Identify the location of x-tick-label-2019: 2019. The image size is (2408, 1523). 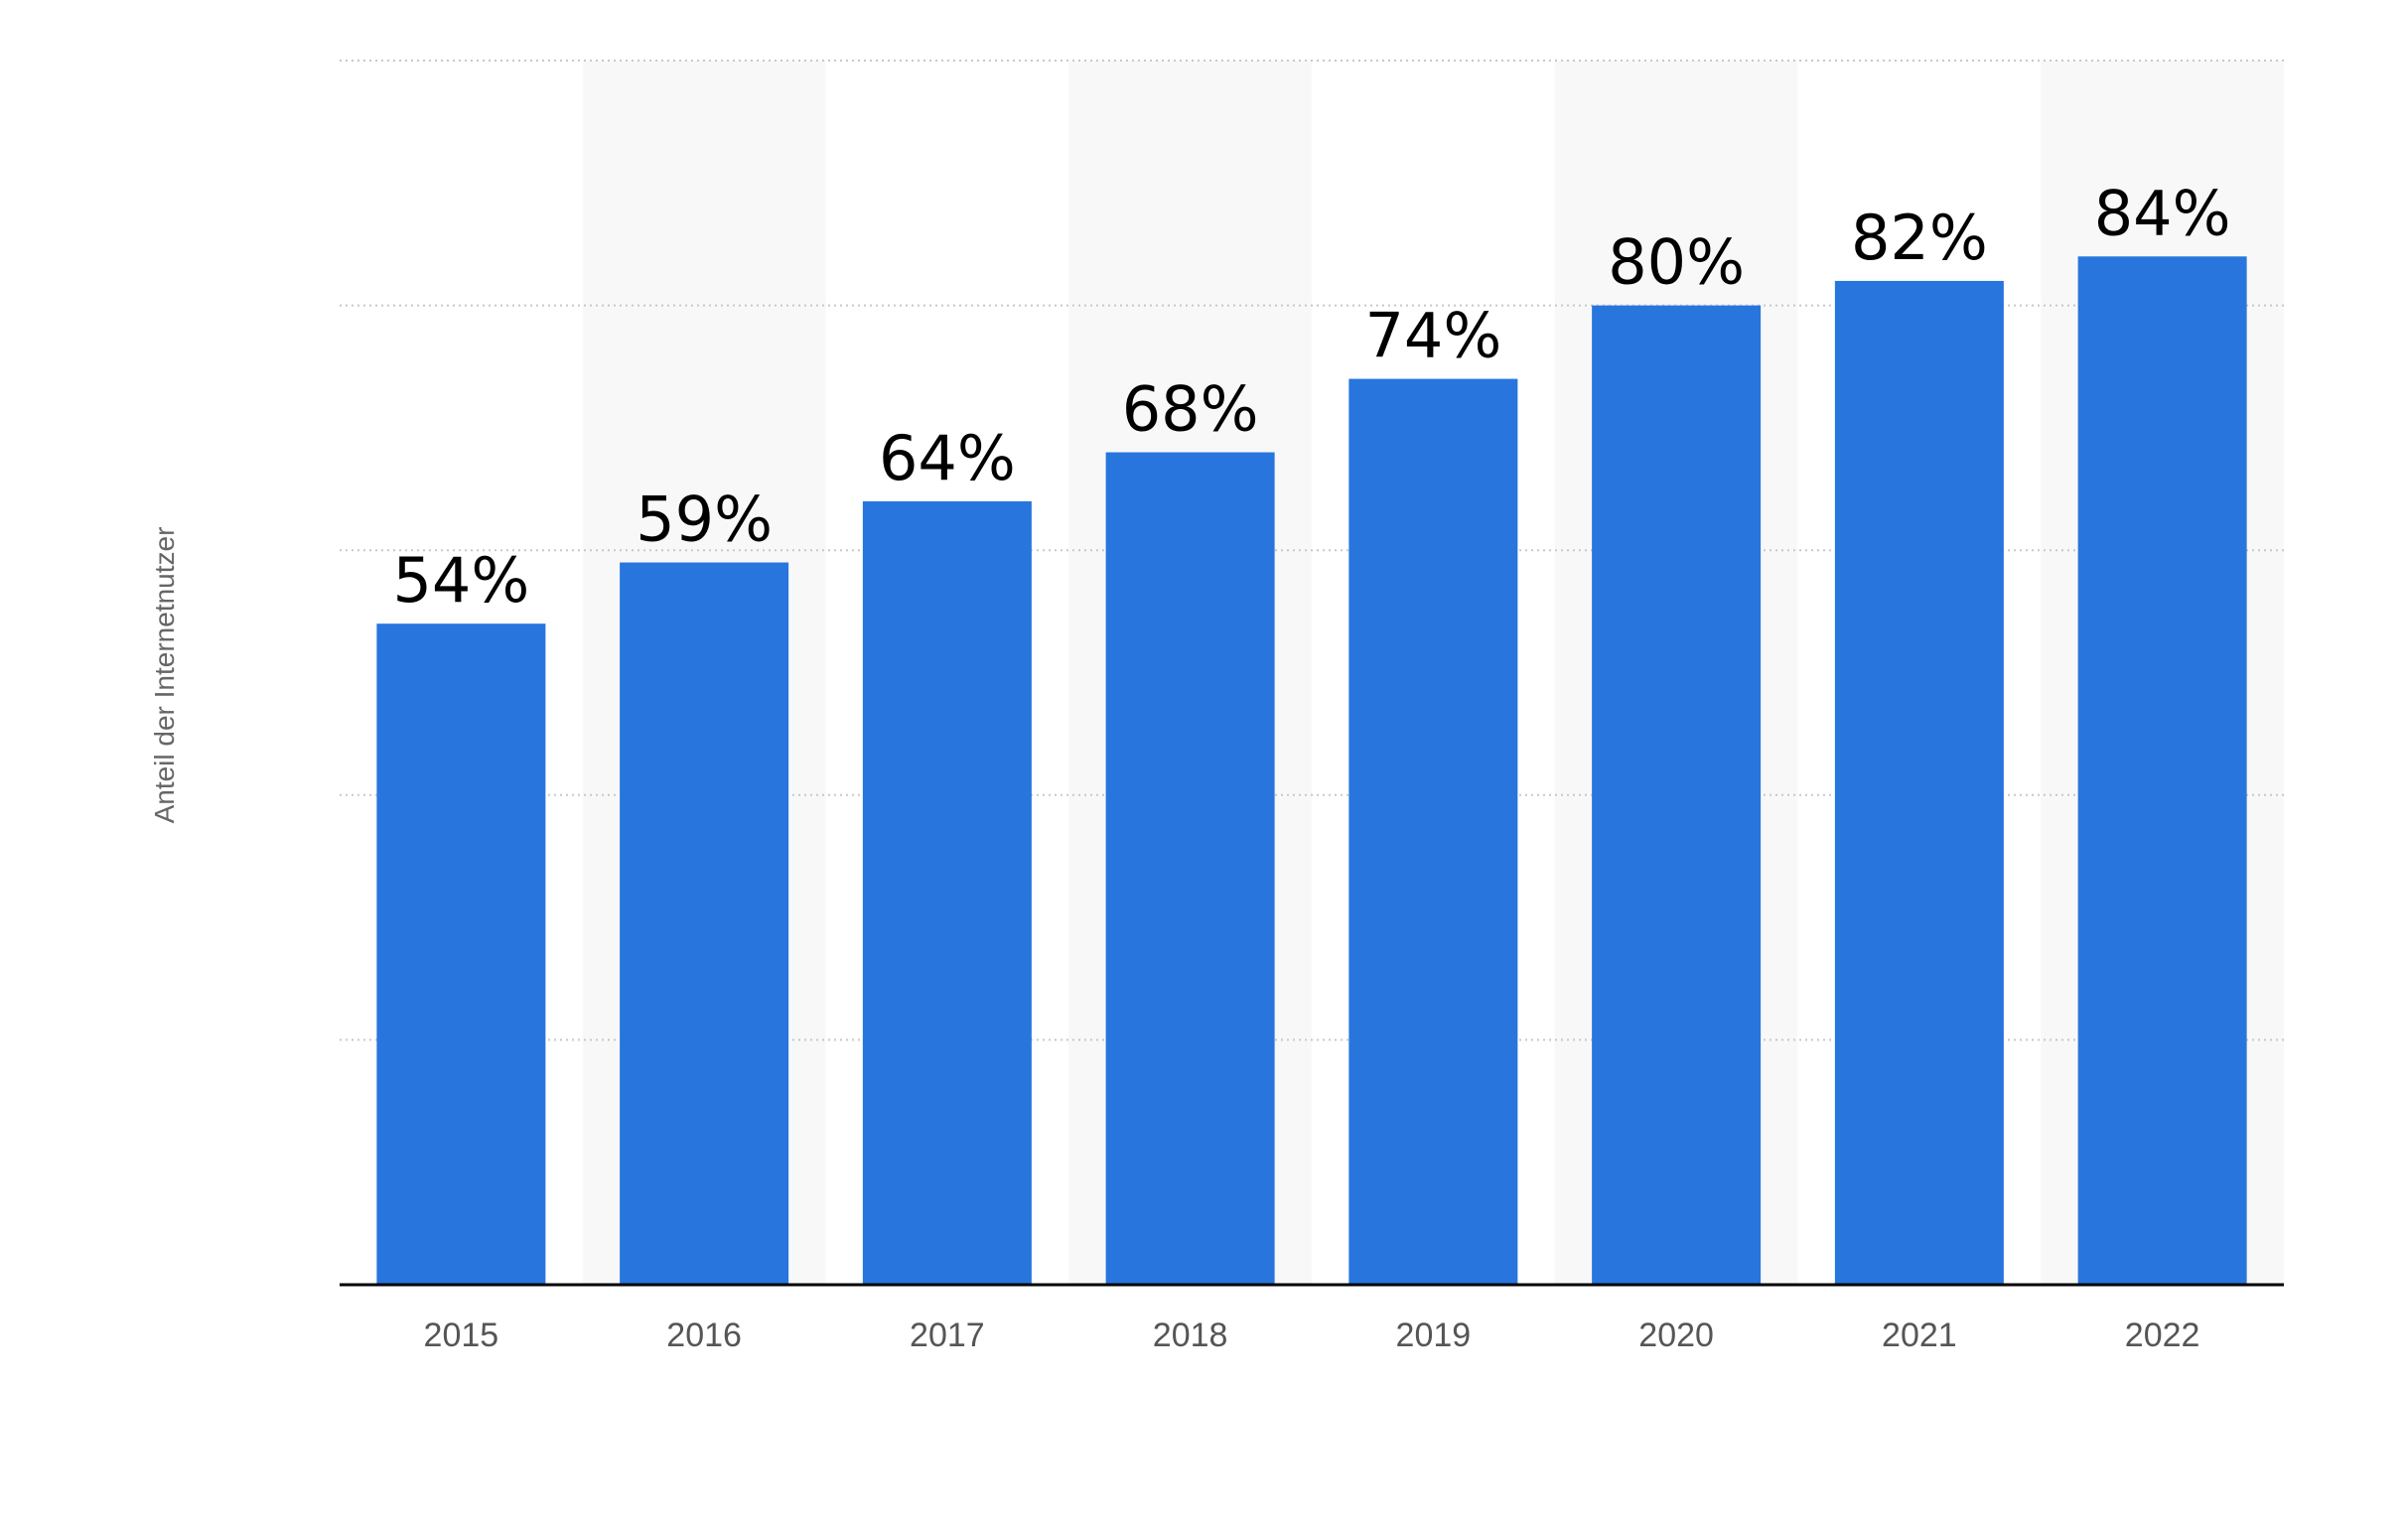
(1434, 1335).